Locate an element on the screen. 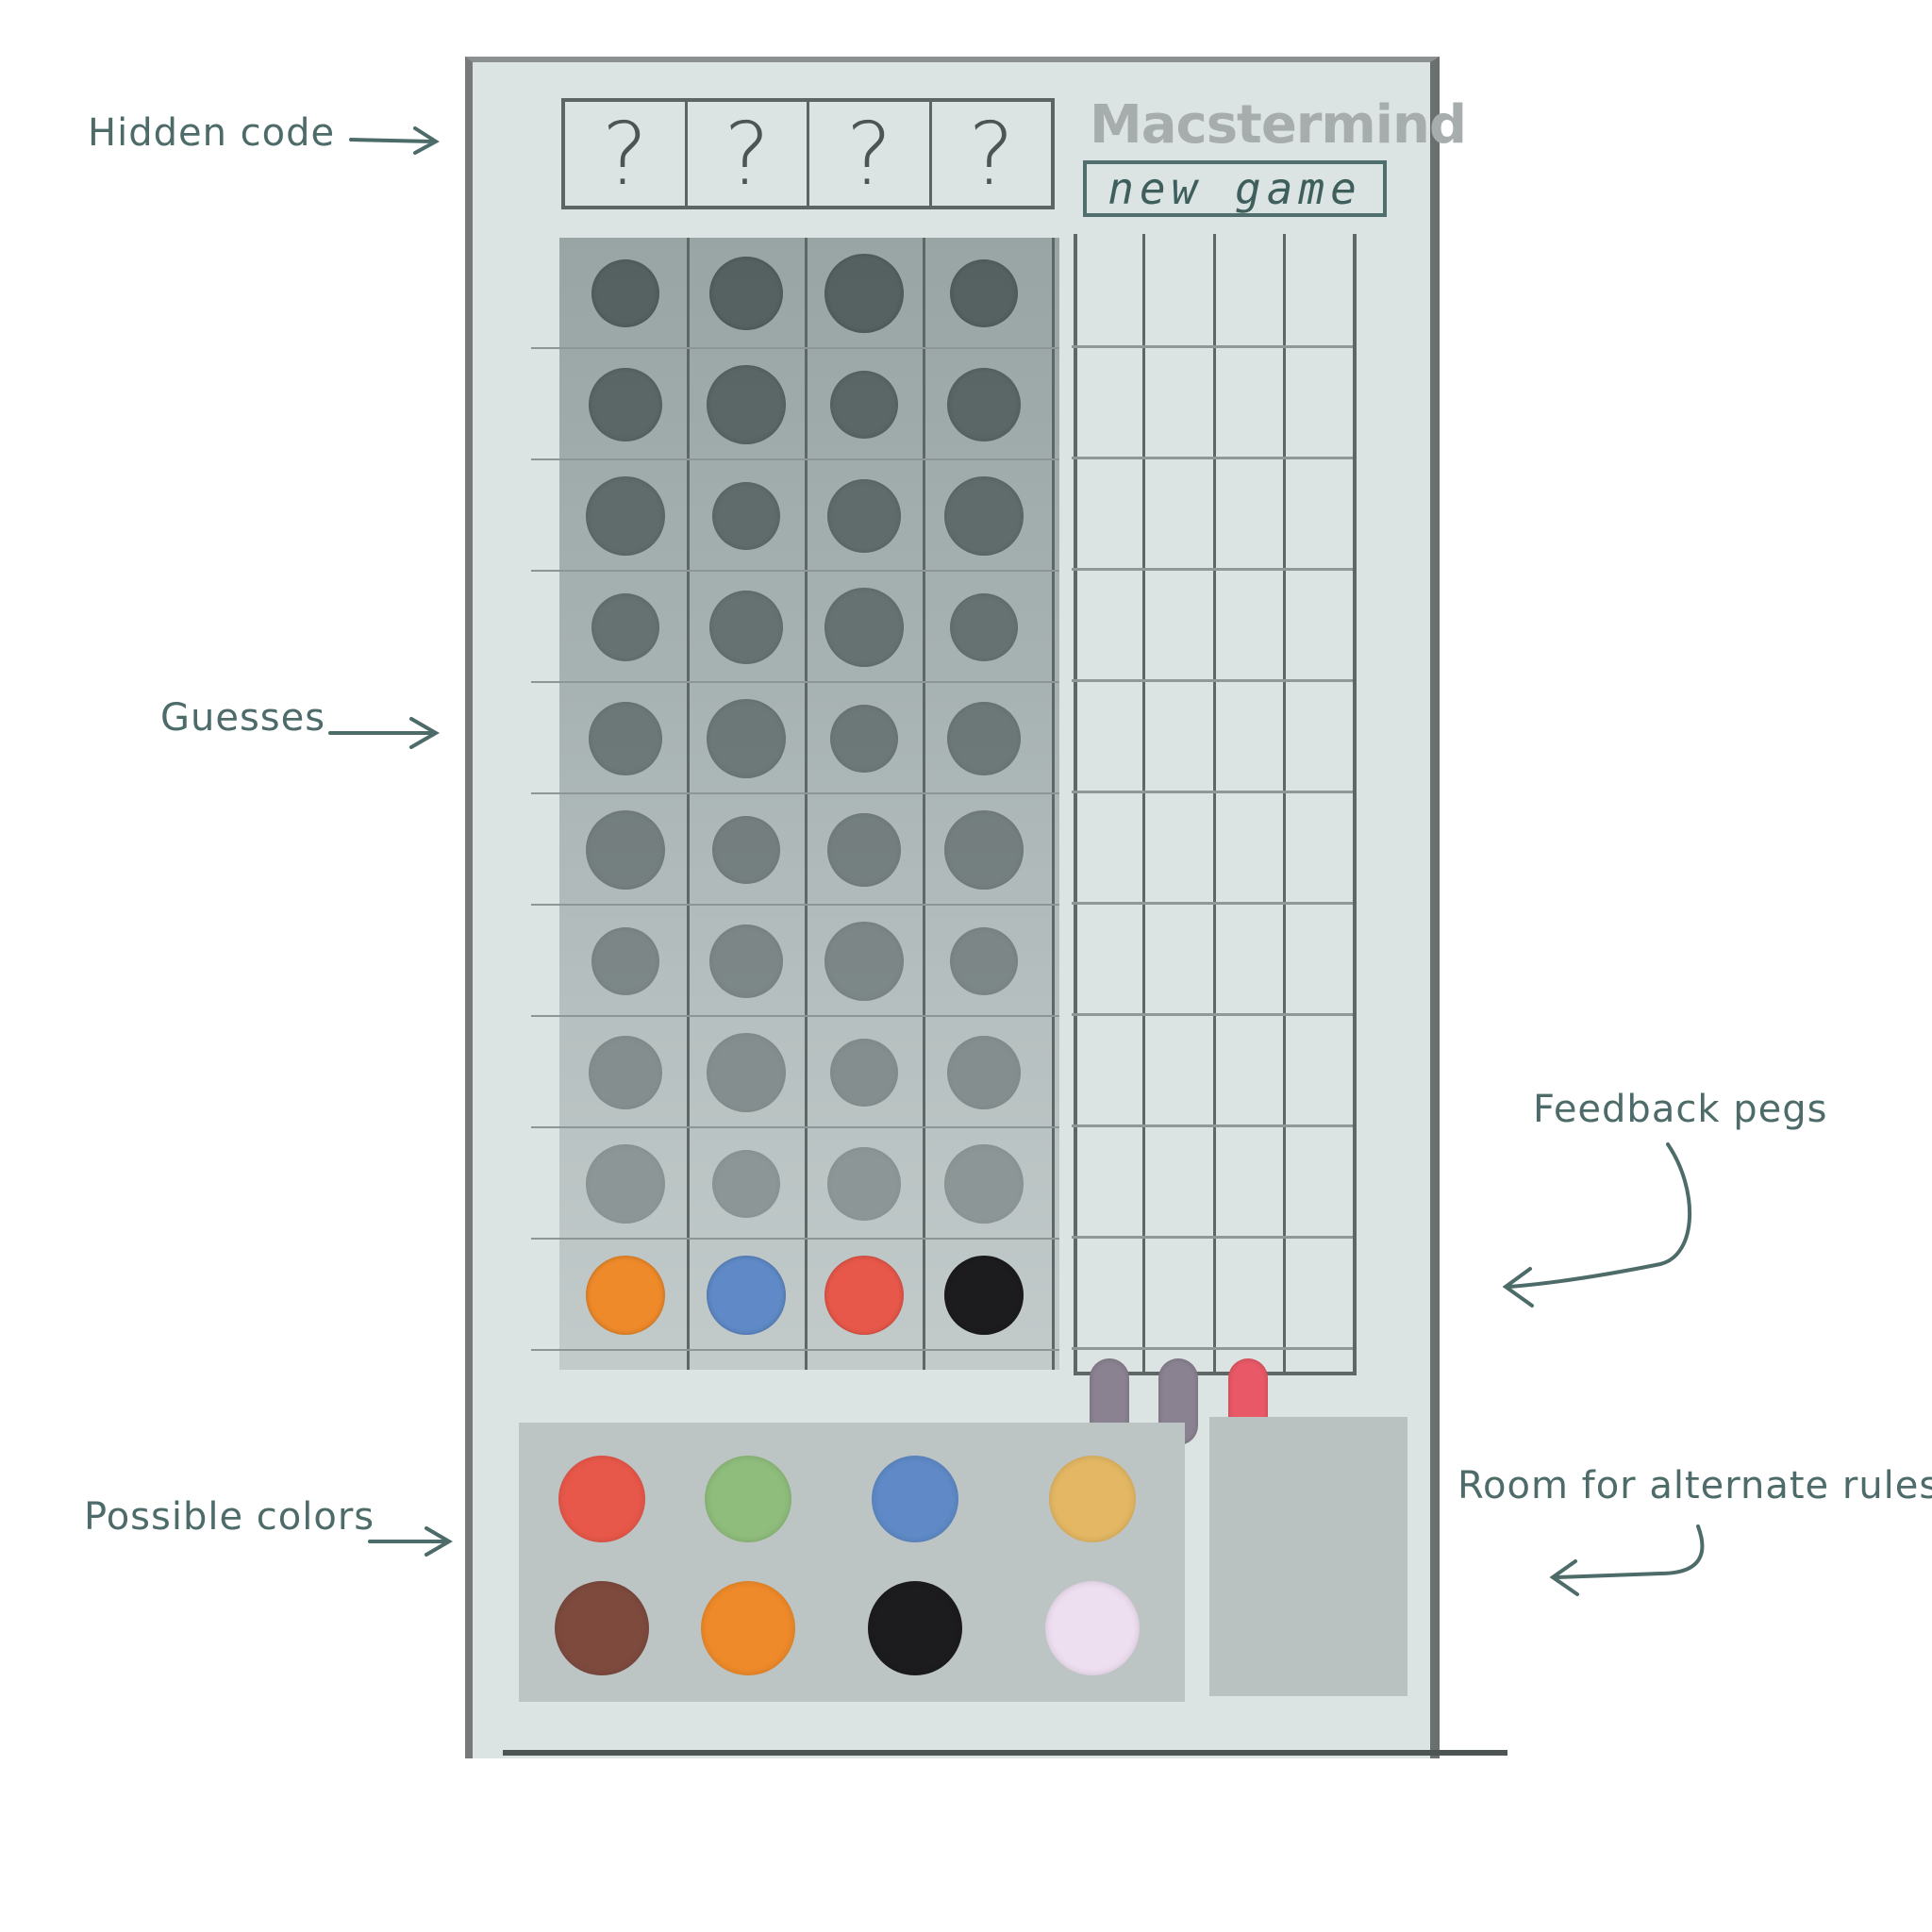 Image resolution: width=1932 pixels, height=1932 pixels. game-title: Macstermind is located at coordinates (1278, 125).